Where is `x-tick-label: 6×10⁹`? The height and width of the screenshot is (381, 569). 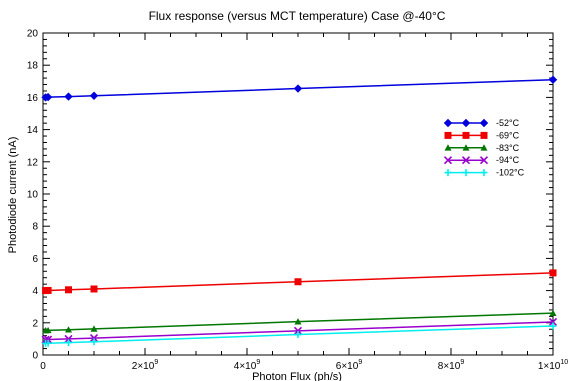
x-tick-label: 6×10⁹ is located at coordinates (349, 365).